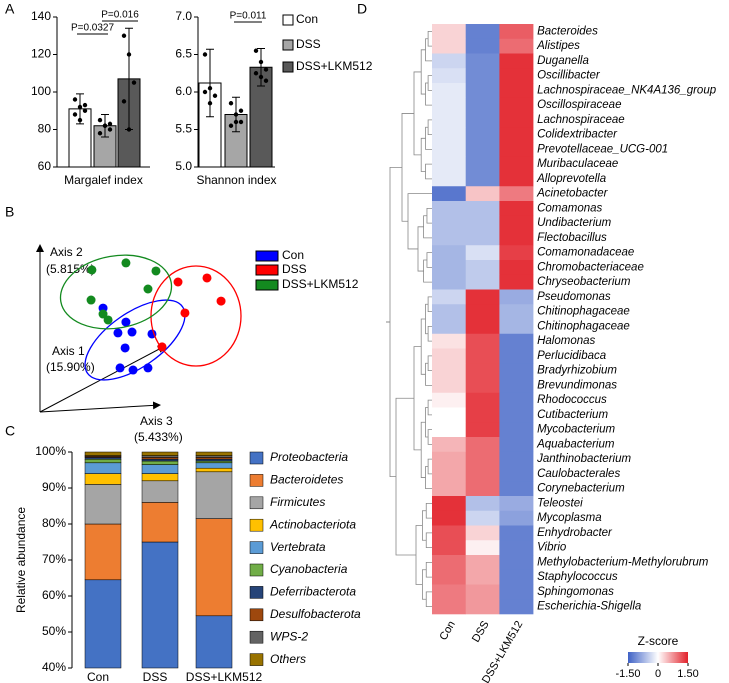  What do you see at coordinates (309, 569) in the screenshot?
I see `legend-label: Cyanobacteria` at bounding box center [309, 569].